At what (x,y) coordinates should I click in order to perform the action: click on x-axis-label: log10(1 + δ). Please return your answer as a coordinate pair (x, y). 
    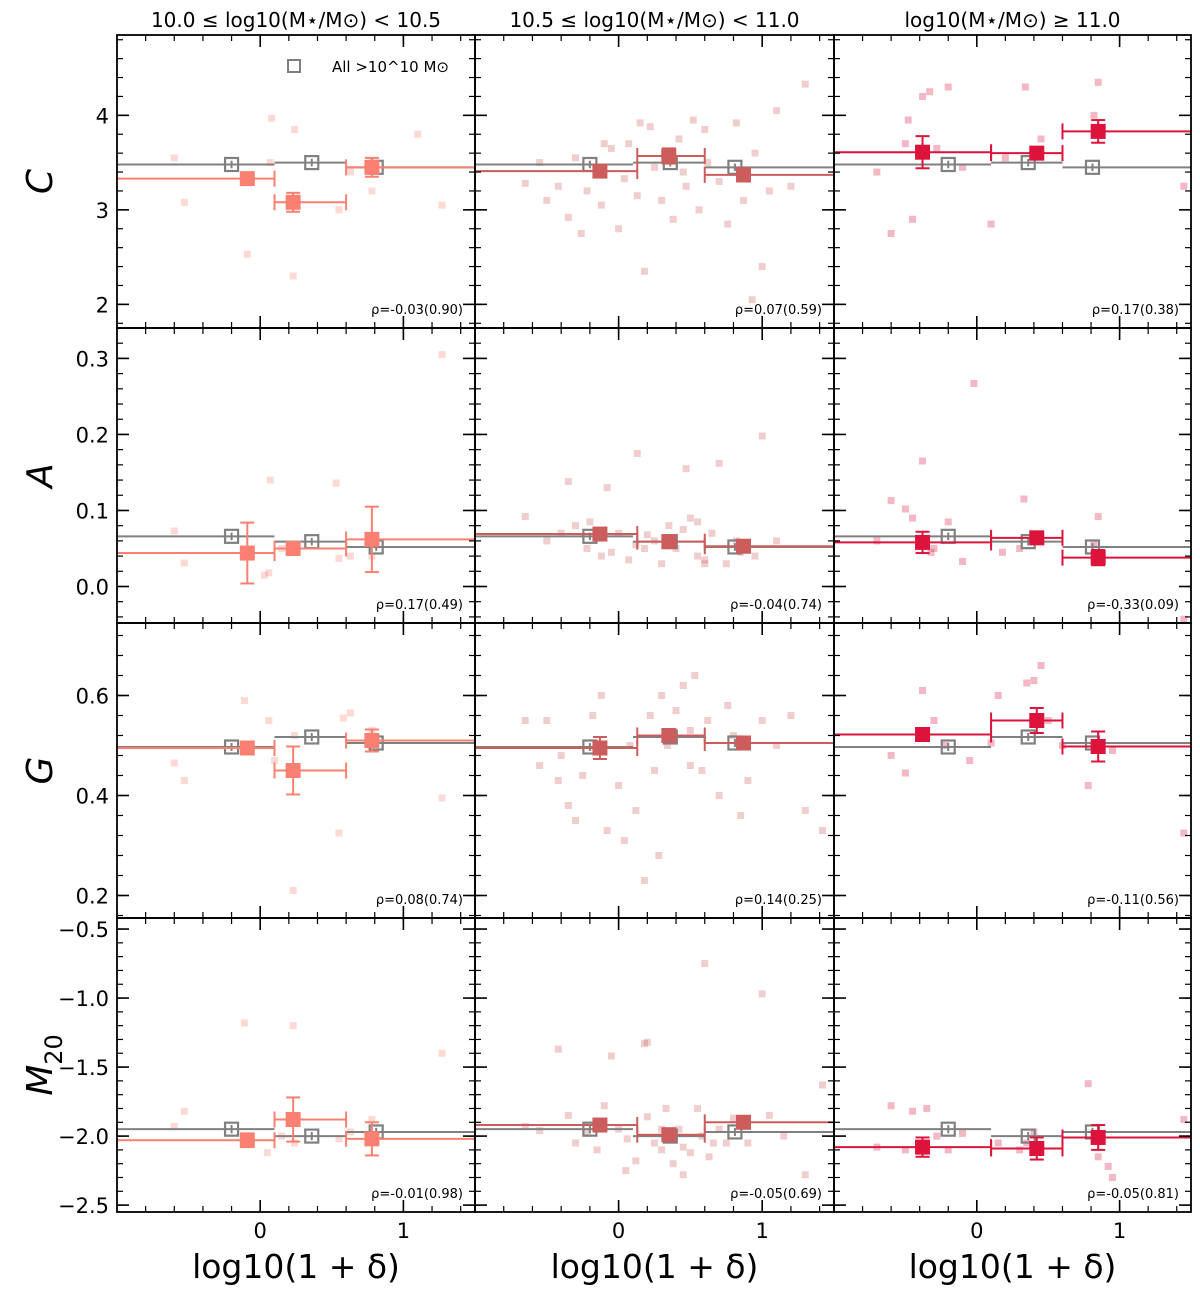
    Looking at the image, I should click on (655, 1266).